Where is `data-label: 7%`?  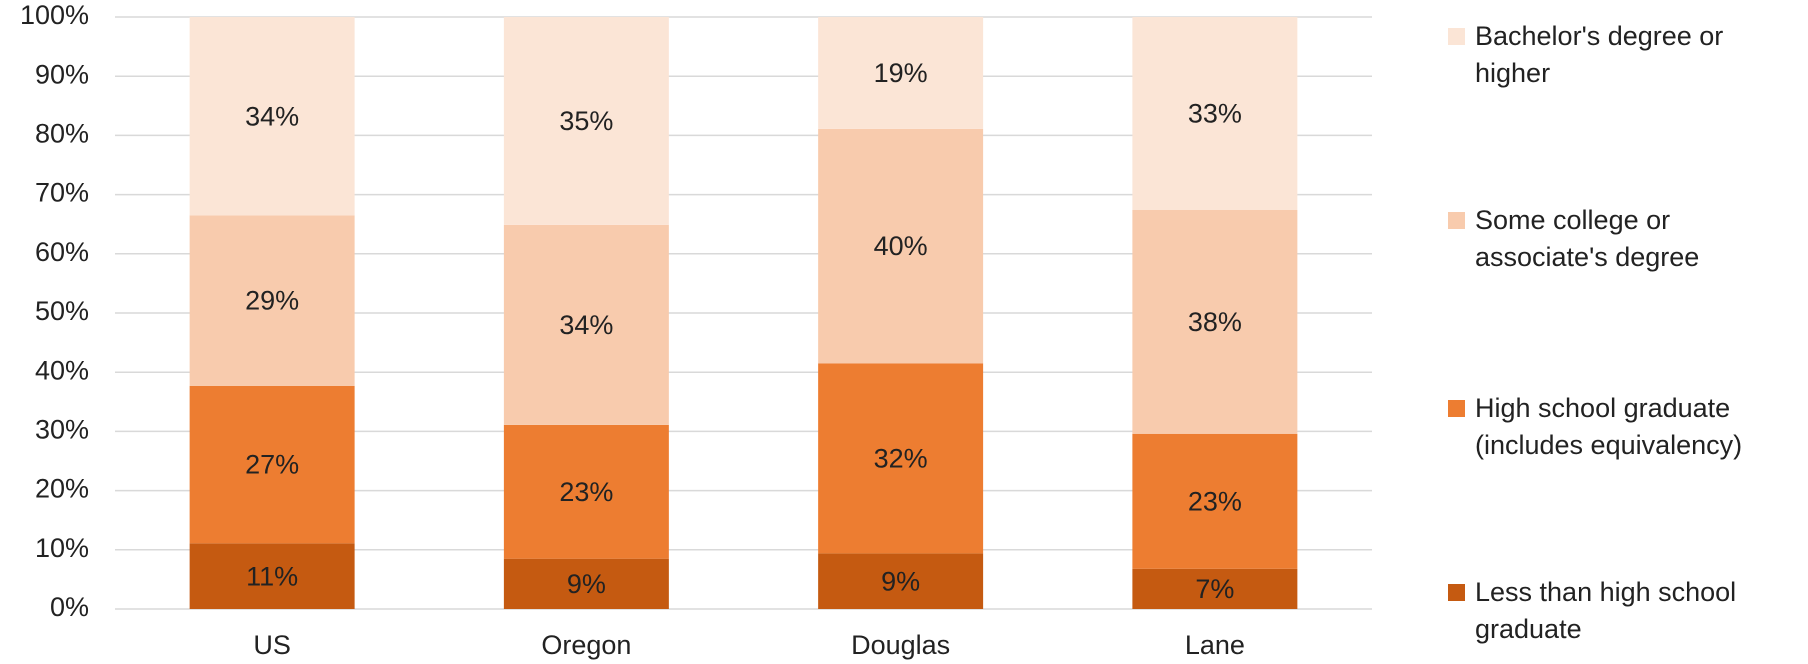 data-label: 7% is located at coordinates (1214, 589).